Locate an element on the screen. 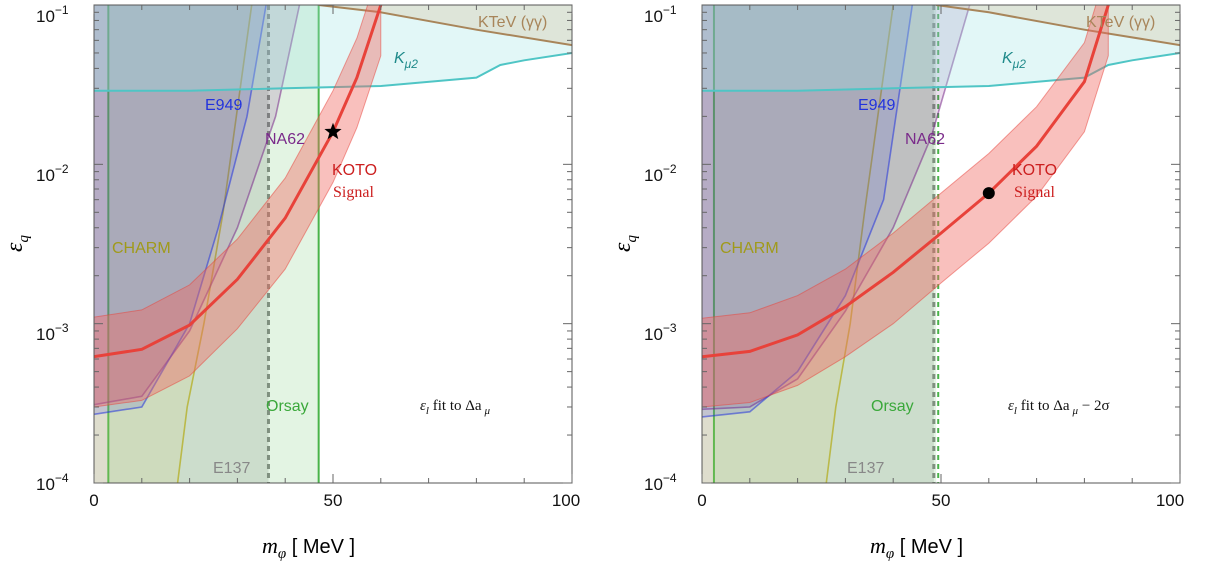 Image resolution: width=1214 pixels, height=565 pixels. right-benchmark-dot is located at coordinates (988, 193).